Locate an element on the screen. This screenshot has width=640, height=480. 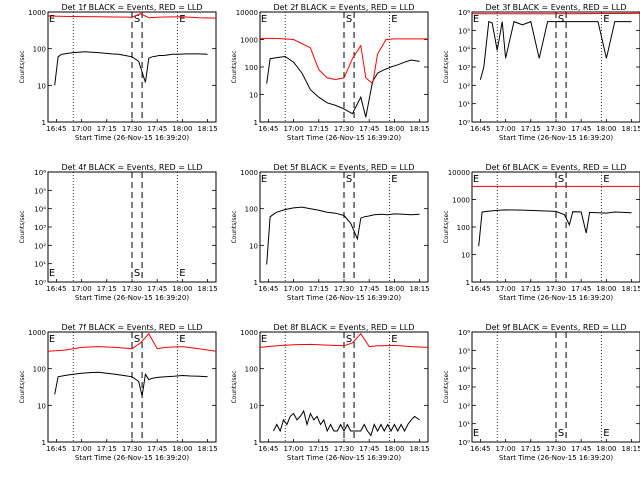
panel-title: Det 1f BLACK = Events, RED = LLD is located at coordinates (131, 7).